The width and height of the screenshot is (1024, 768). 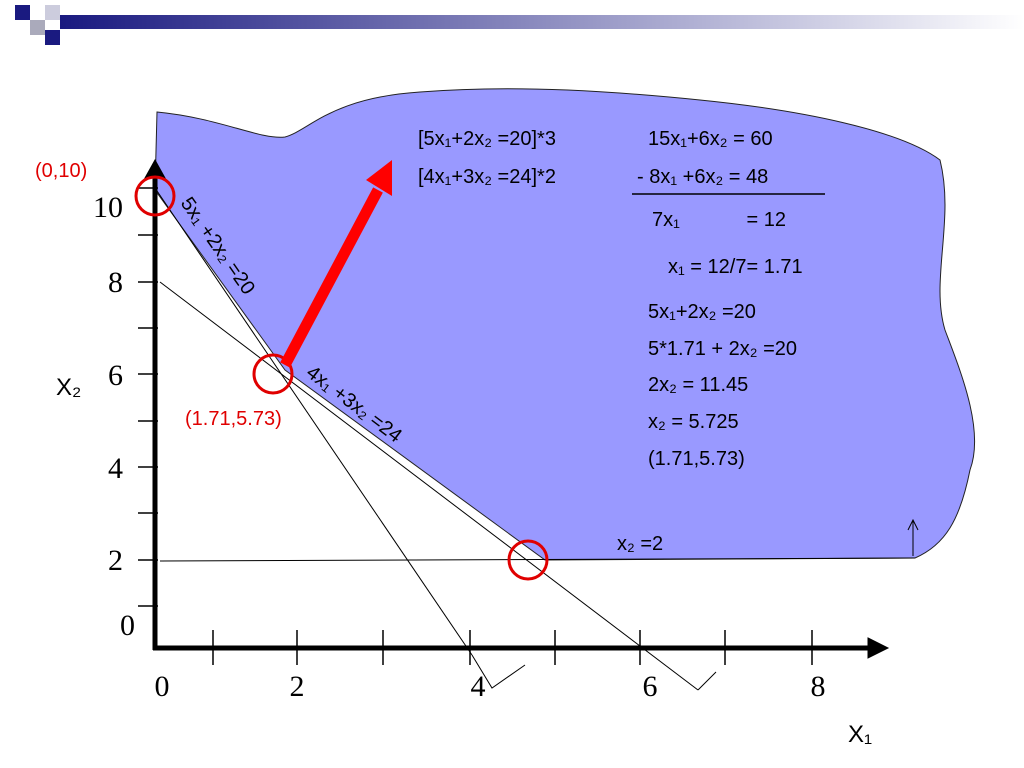 What do you see at coordinates (478, 686) in the screenshot?
I see `x-tick-label: 4` at bounding box center [478, 686].